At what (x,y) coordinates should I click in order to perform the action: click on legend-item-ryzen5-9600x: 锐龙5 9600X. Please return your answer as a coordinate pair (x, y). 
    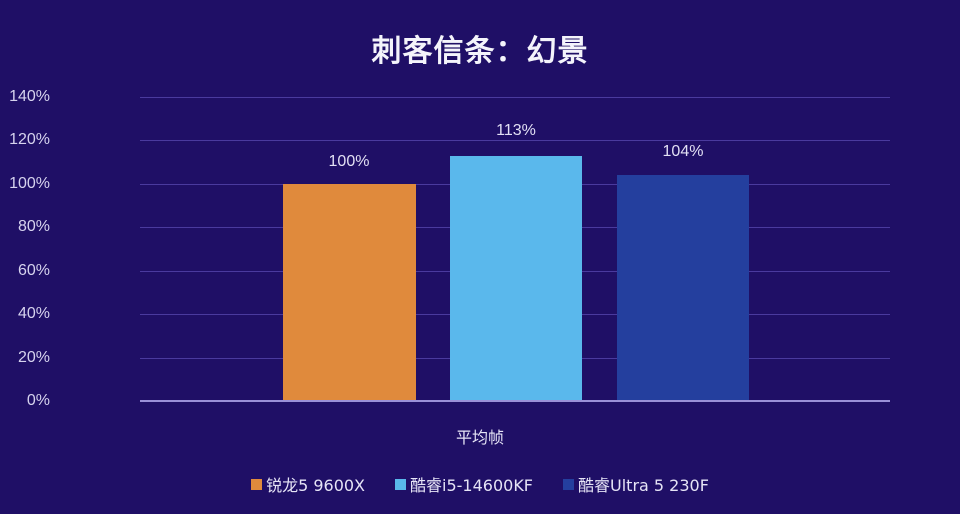
    Looking at the image, I should click on (308, 484).